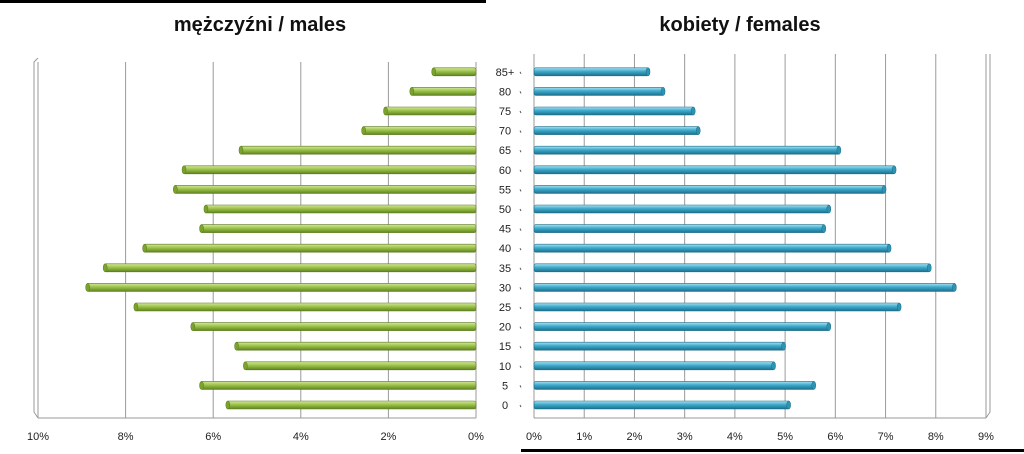 The image size is (1024, 454). What do you see at coordinates (505, 92) in the screenshot?
I see `age-group-label: 80` at bounding box center [505, 92].